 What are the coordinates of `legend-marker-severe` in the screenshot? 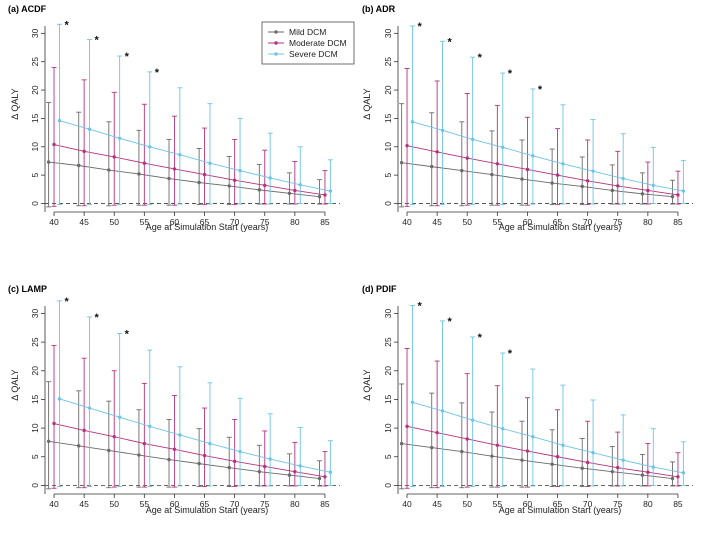 It's located at (276, 54).